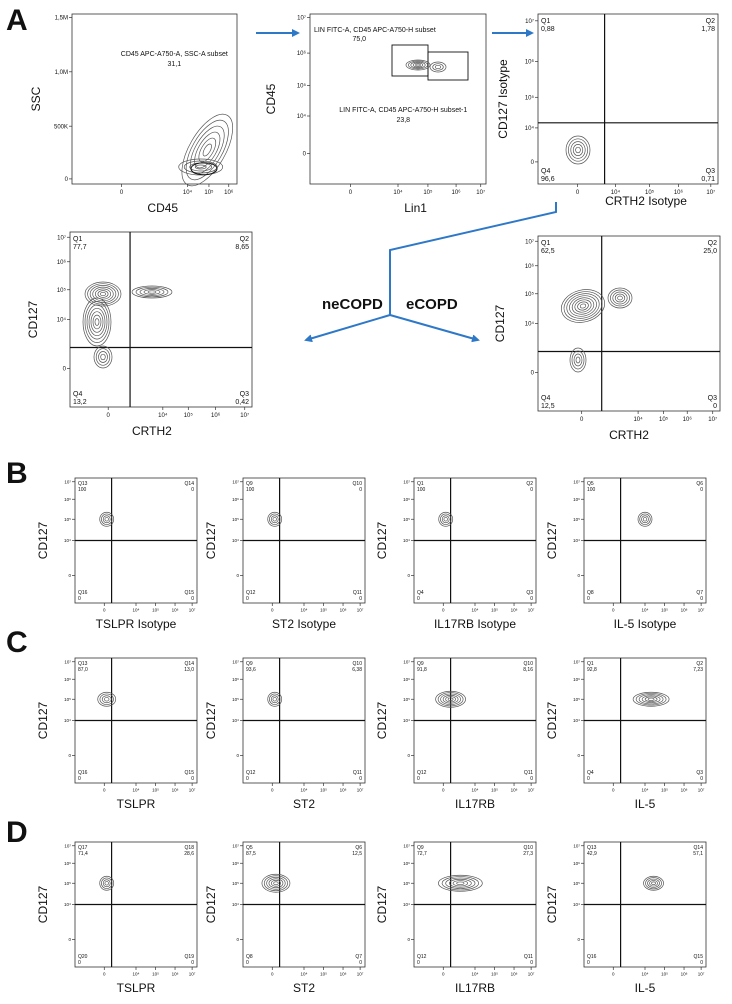 This screenshot has width=732, height=1004. Describe the element at coordinates (708, 179) in the screenshot. I see `plot-iso-quadrant-value: 0,71` at that location.